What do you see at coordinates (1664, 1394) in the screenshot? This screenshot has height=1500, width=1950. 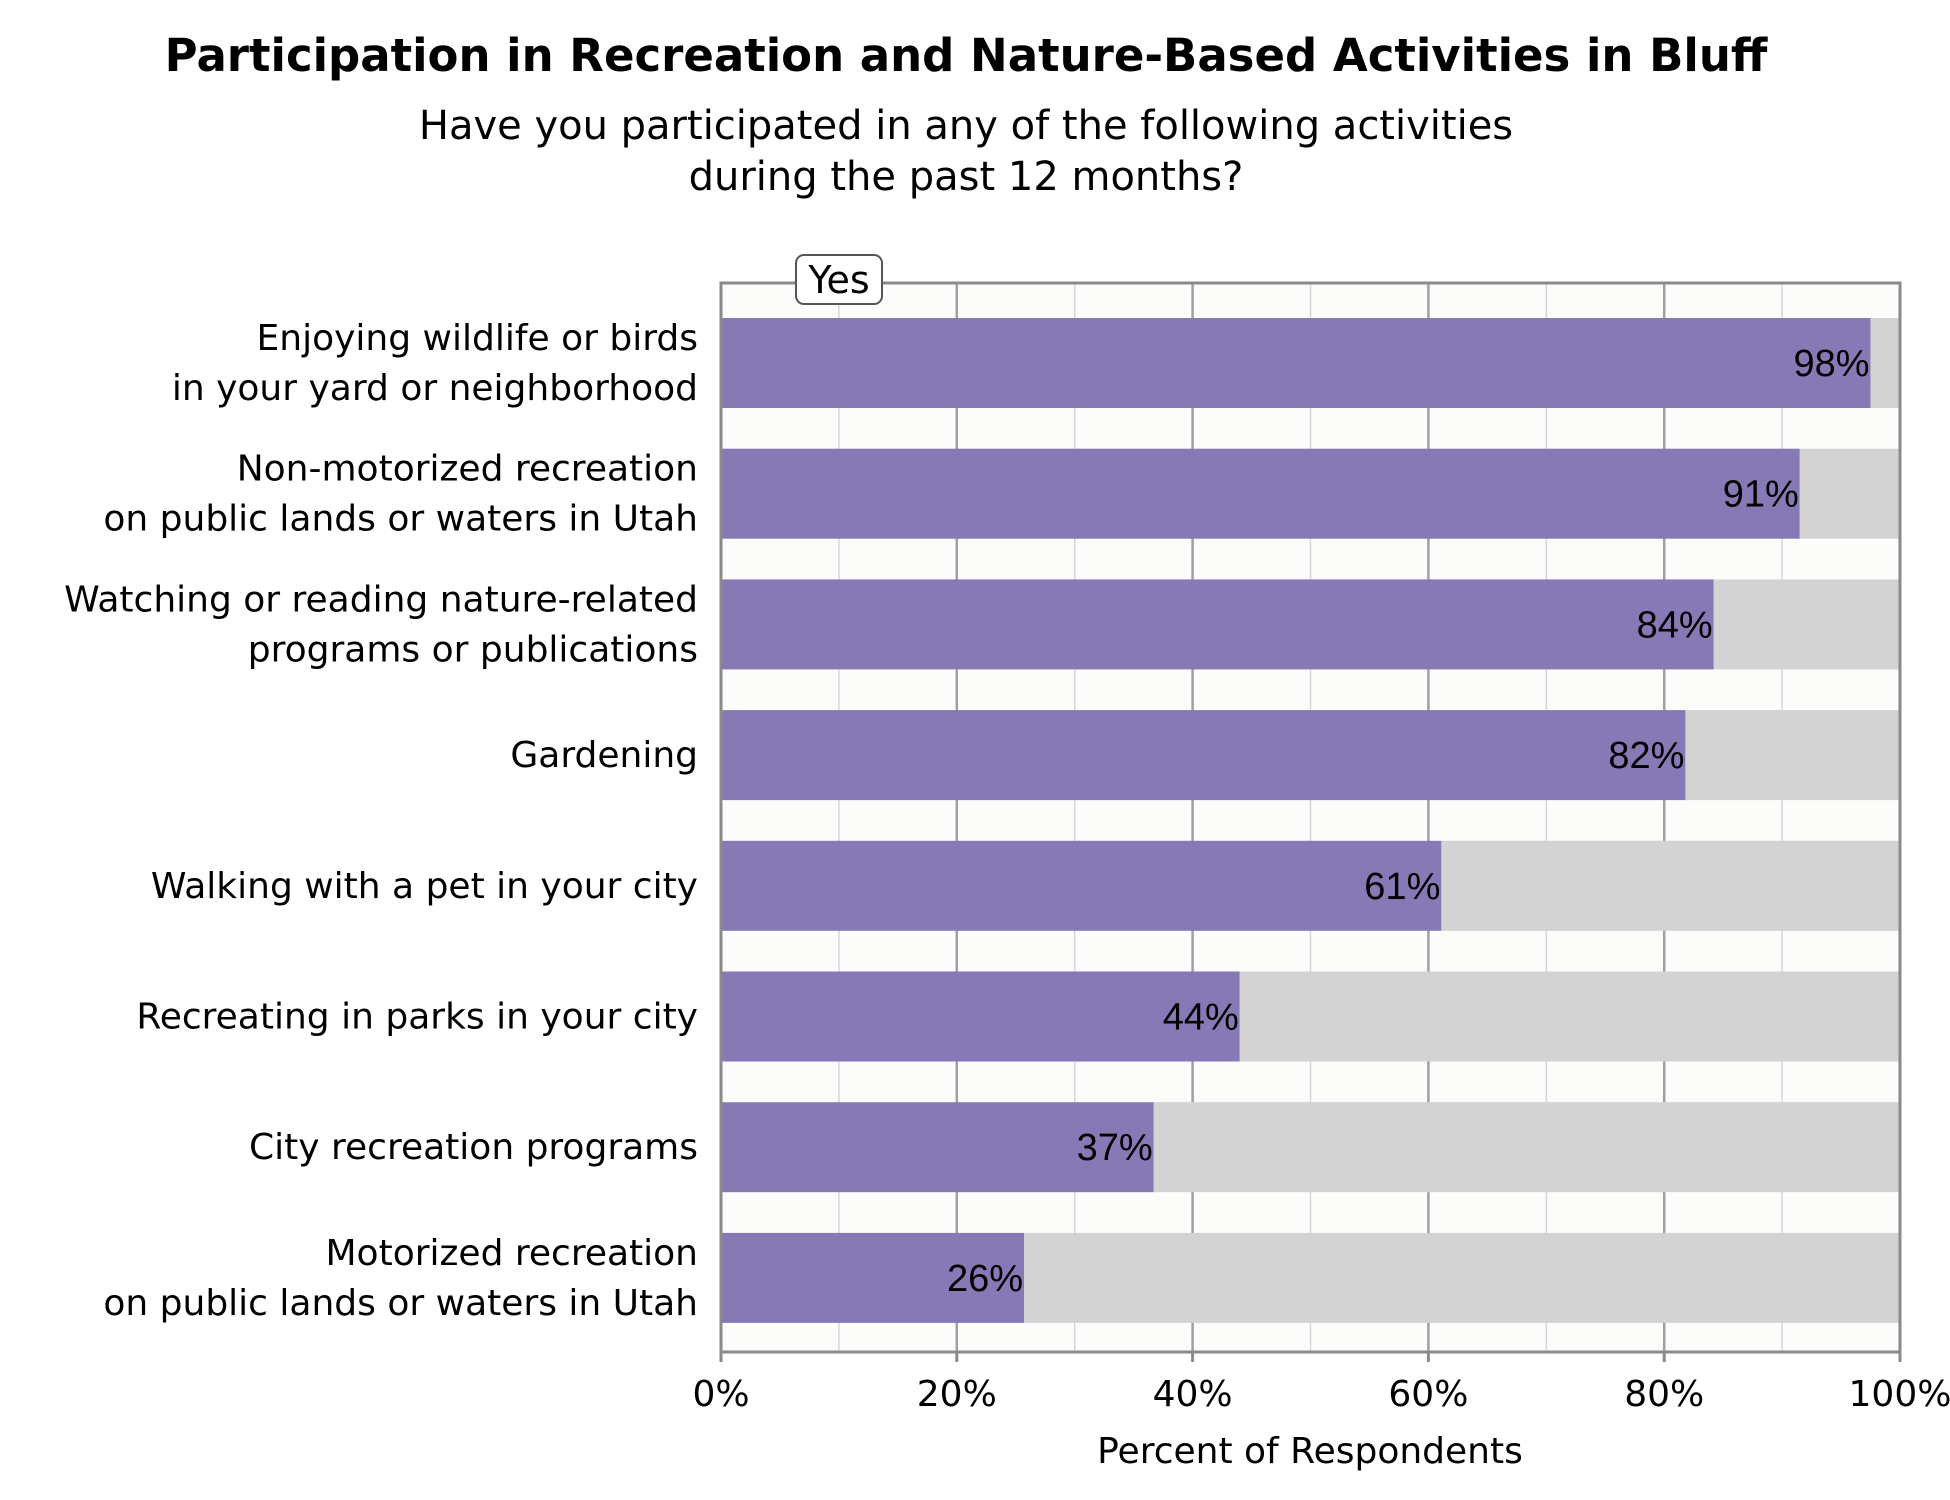 I see `x-tick-label: 80%` at bounding box center [1664, 1394].